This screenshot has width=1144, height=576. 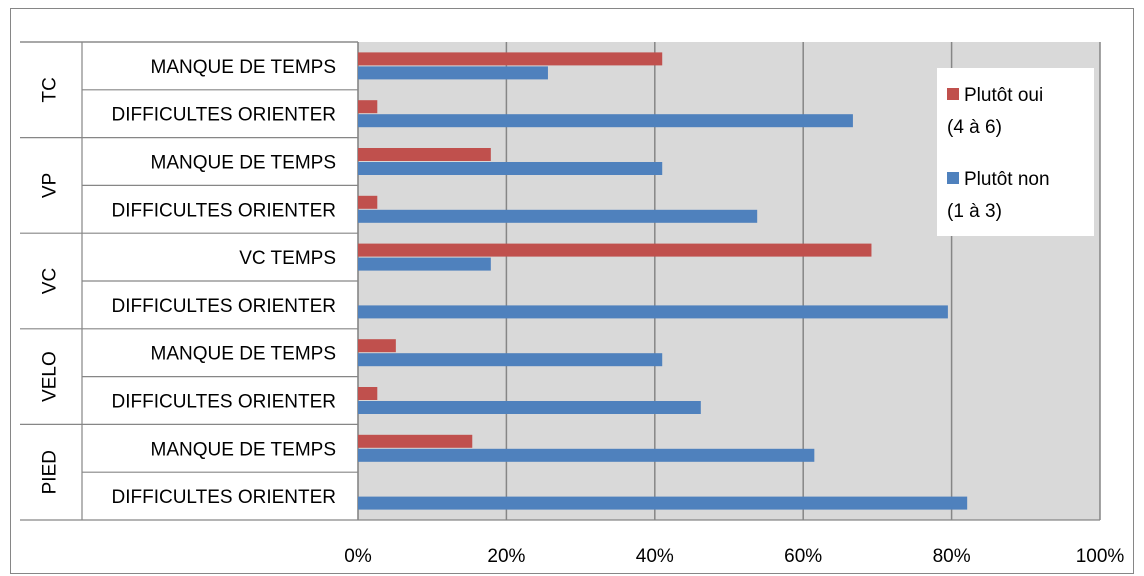 I want to click on x-tick-label: 20%, so click(x=506, y=556).